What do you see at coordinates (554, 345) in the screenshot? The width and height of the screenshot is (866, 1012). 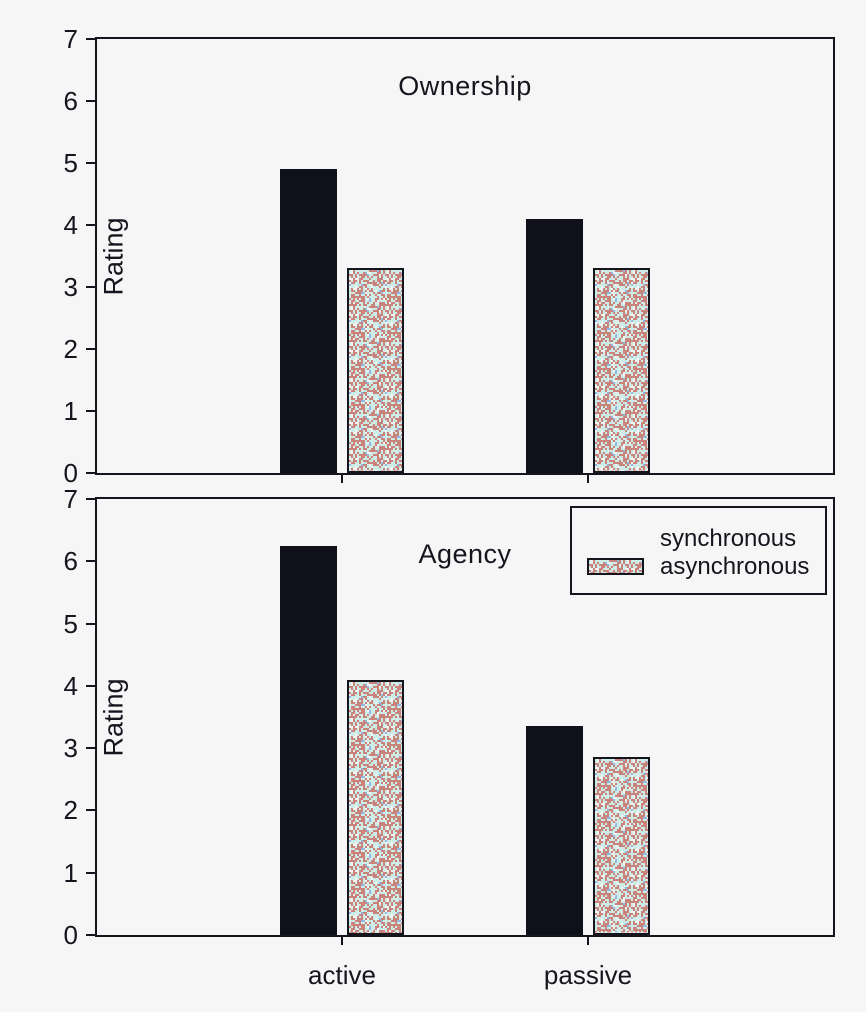 I see `bar-ownership-passive-synchronous` at bounding box center [554, 345].